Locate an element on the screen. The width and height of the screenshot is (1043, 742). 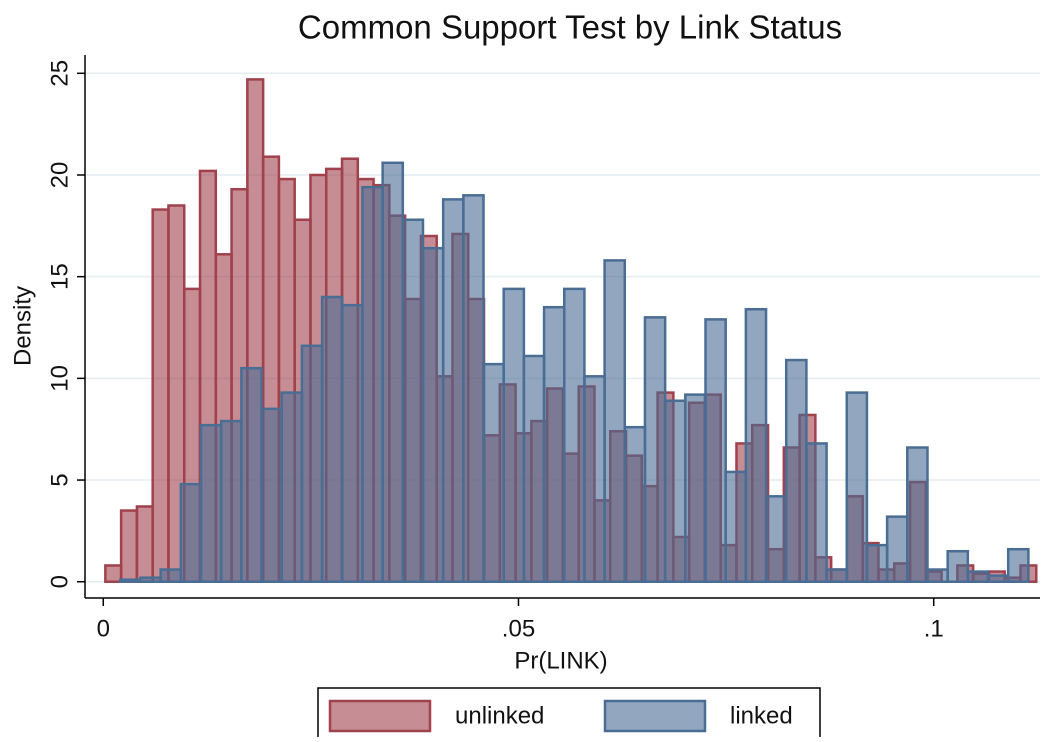
legend-label: unlinked is located at coordinates (499, 715).